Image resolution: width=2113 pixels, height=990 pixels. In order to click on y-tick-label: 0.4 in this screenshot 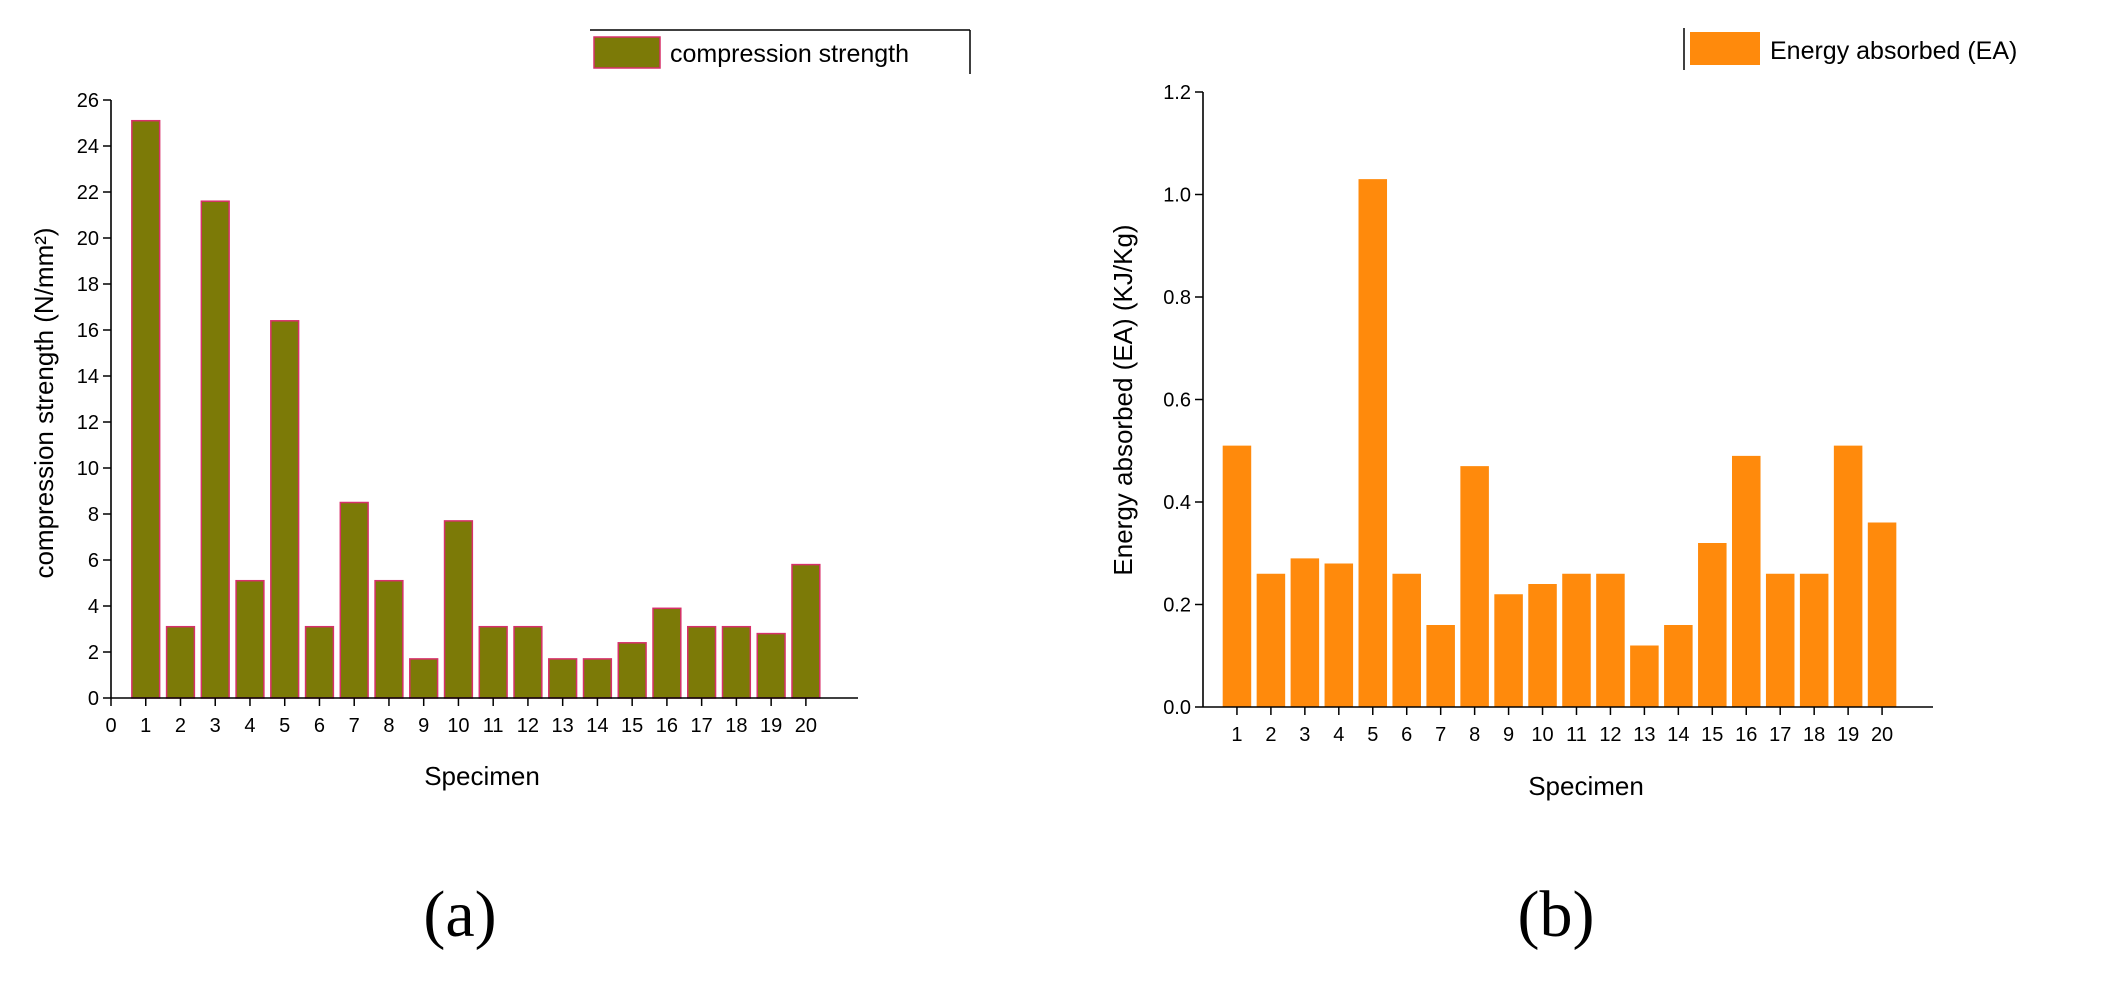, I will do `click(1177, 503)`.